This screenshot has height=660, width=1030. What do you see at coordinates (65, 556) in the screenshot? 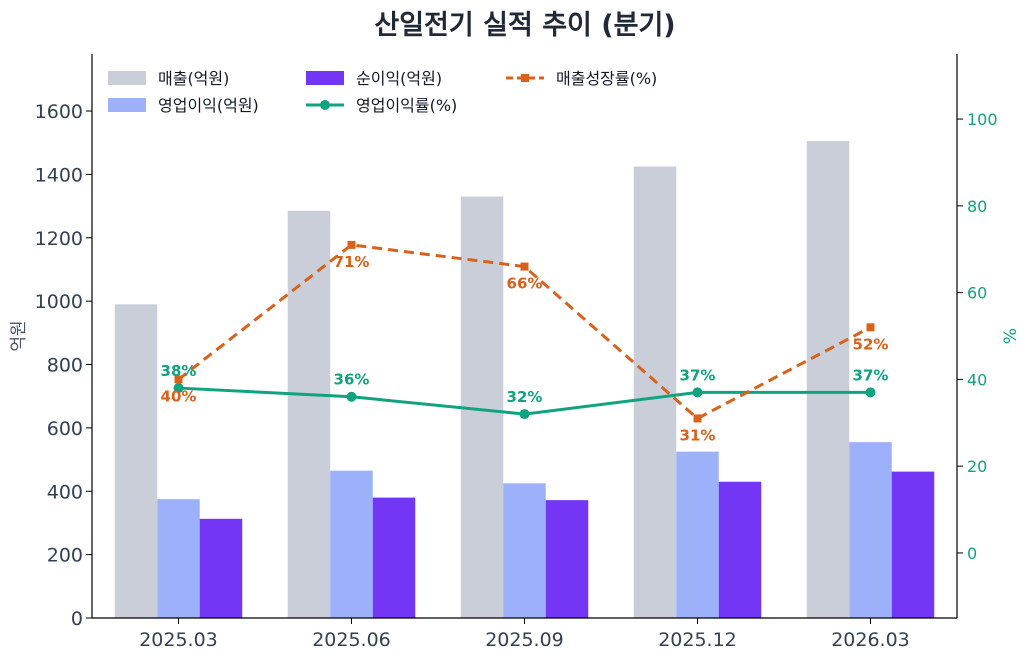
I see `y-left-tick-label-2: 200` at bounding box center [65, 556].